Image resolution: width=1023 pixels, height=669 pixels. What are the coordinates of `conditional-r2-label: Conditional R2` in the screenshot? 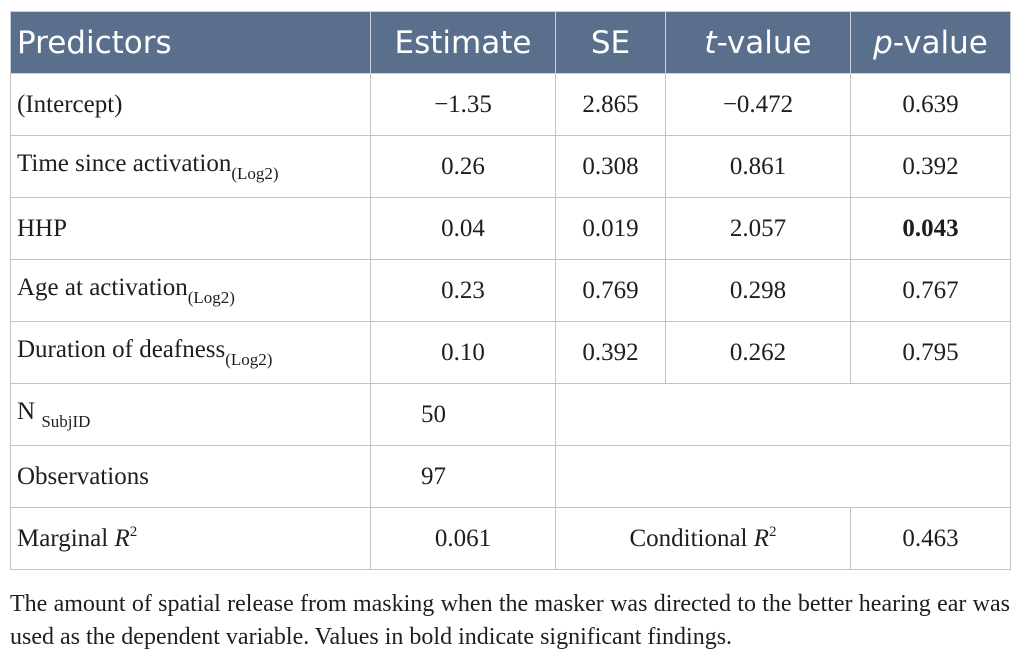 It's located at (703, 538).